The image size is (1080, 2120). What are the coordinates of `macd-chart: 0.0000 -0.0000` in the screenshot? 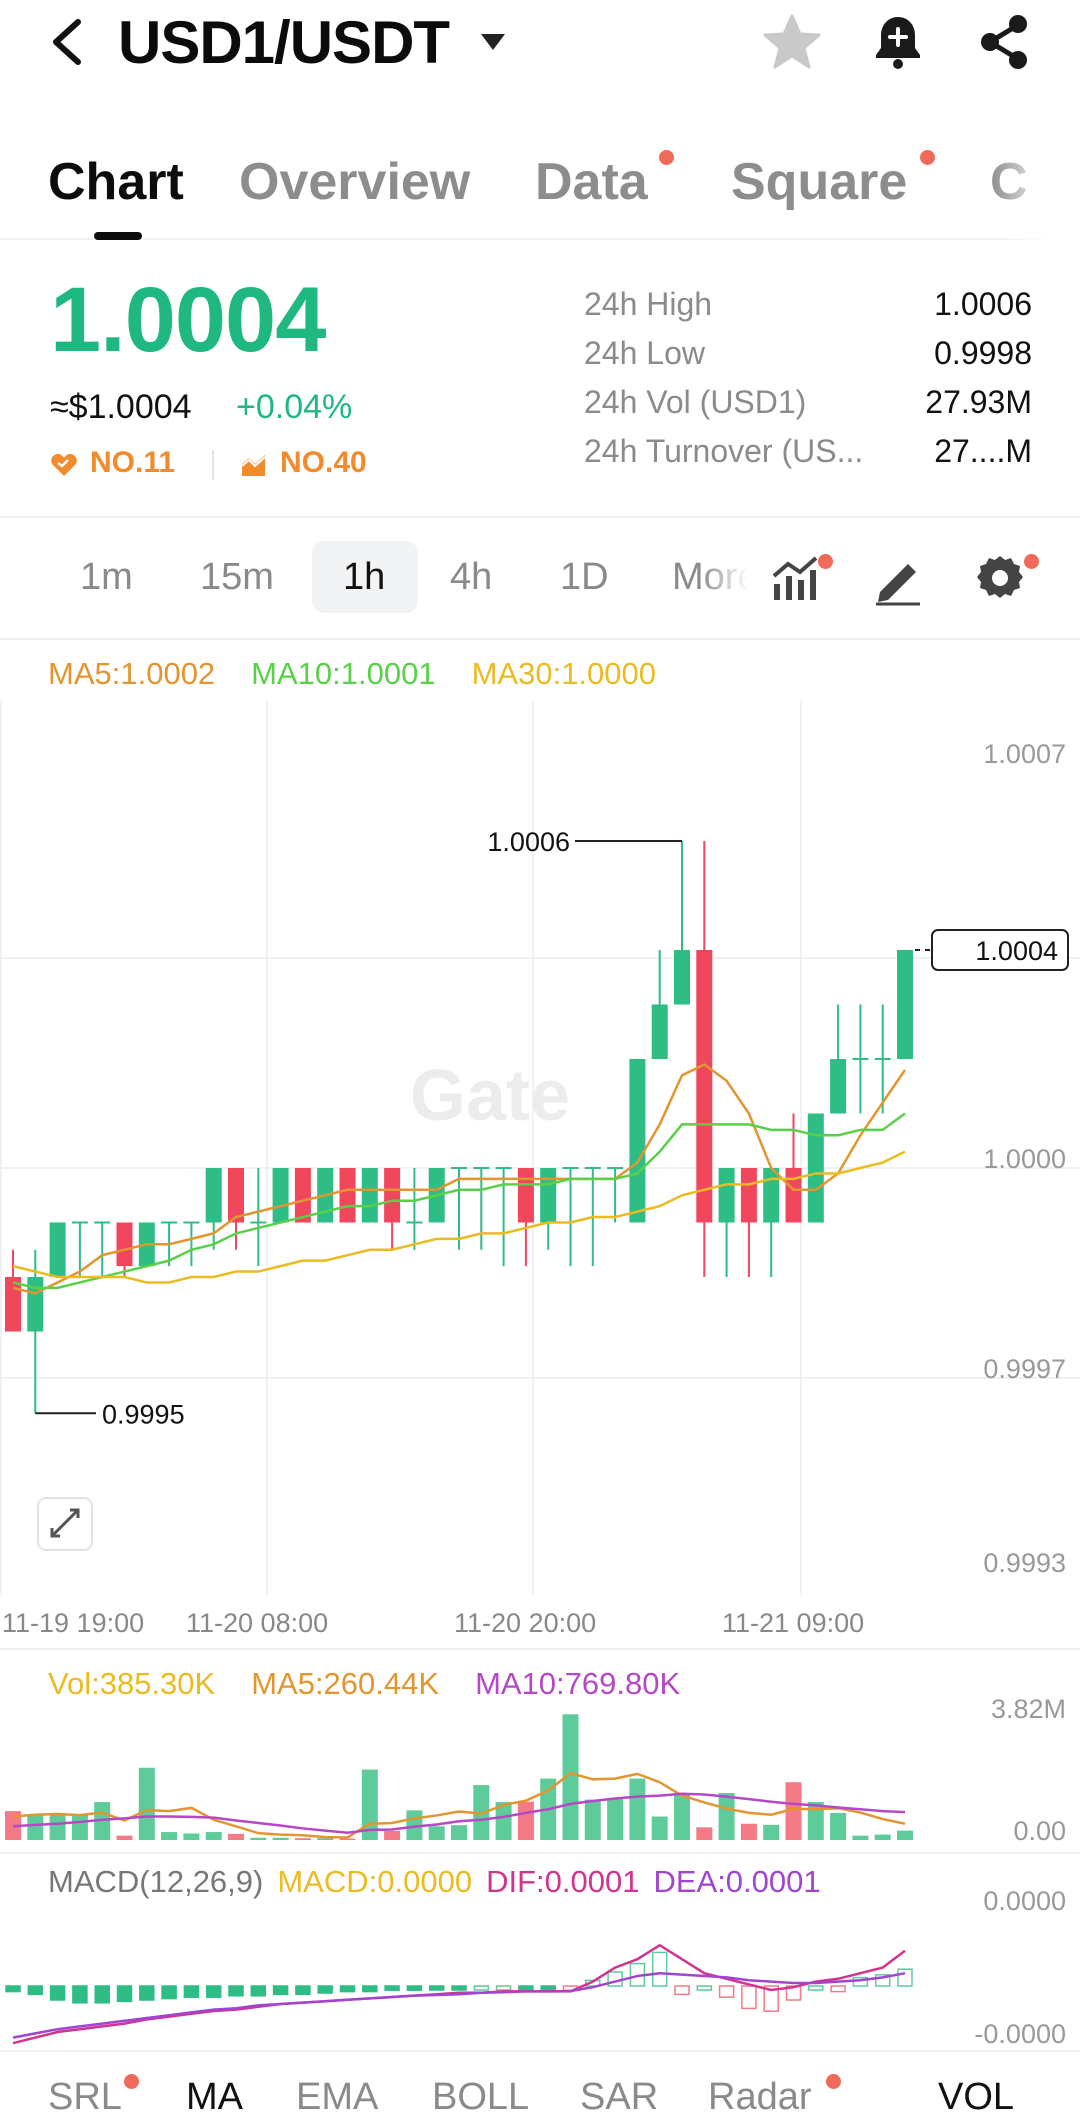 It's located at (540, 1970).